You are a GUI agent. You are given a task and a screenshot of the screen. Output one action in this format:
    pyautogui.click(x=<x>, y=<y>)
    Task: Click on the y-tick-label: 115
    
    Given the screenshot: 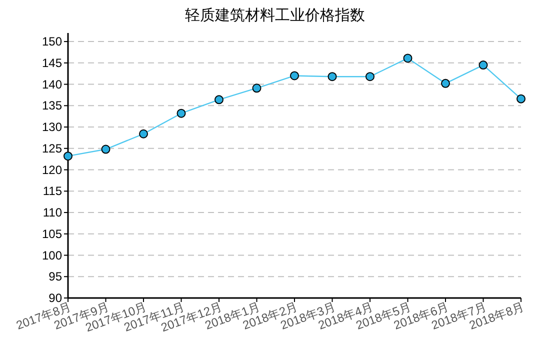 What is the action you would take?
    pyautogui.click(x=52, y=191)
    